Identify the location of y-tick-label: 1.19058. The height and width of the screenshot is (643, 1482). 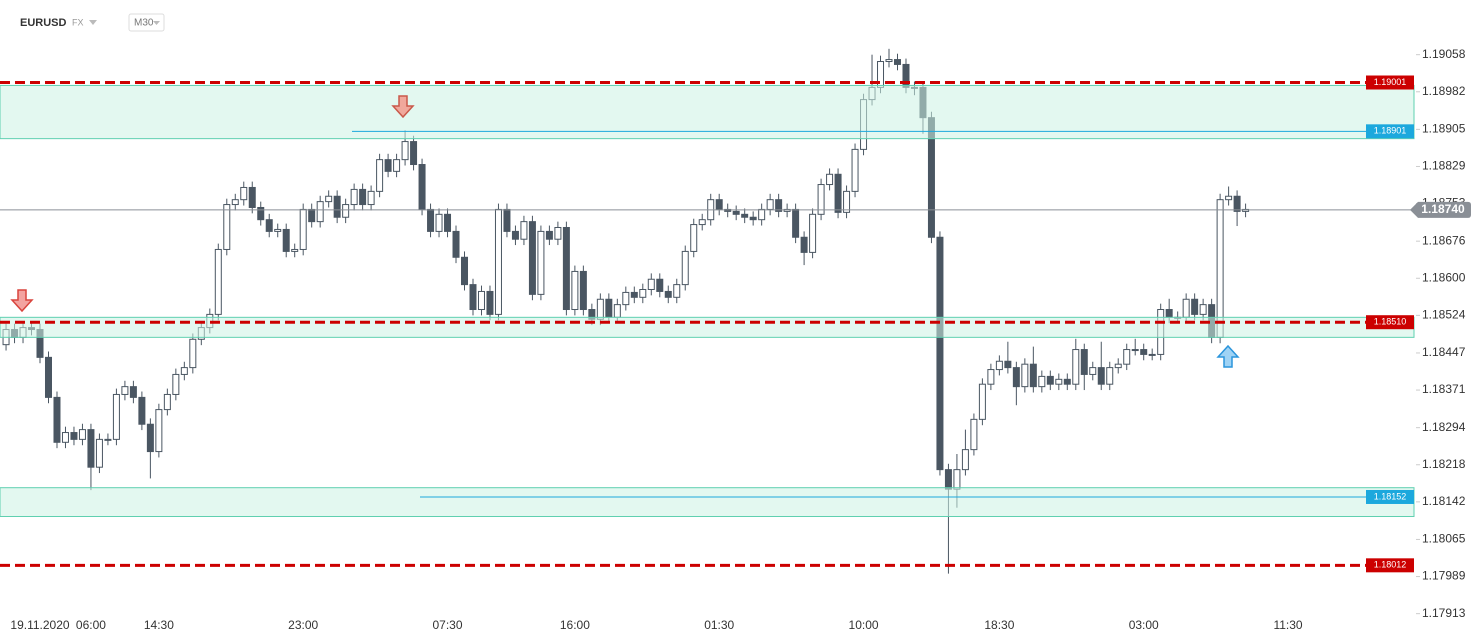
(1444, 54).